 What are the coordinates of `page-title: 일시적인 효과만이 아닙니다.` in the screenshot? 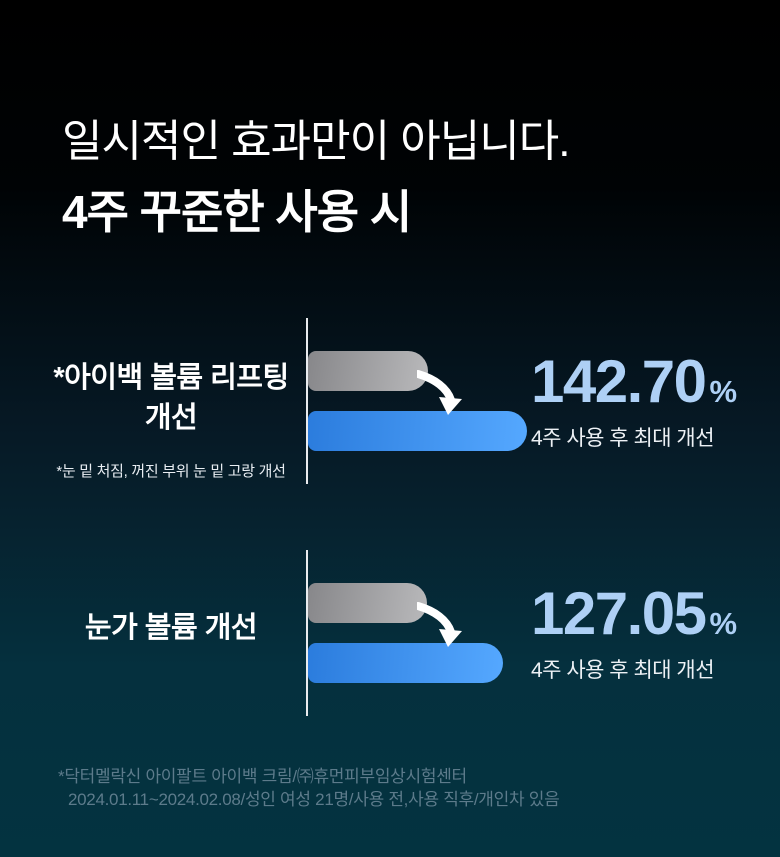 It's located at (316, 141).